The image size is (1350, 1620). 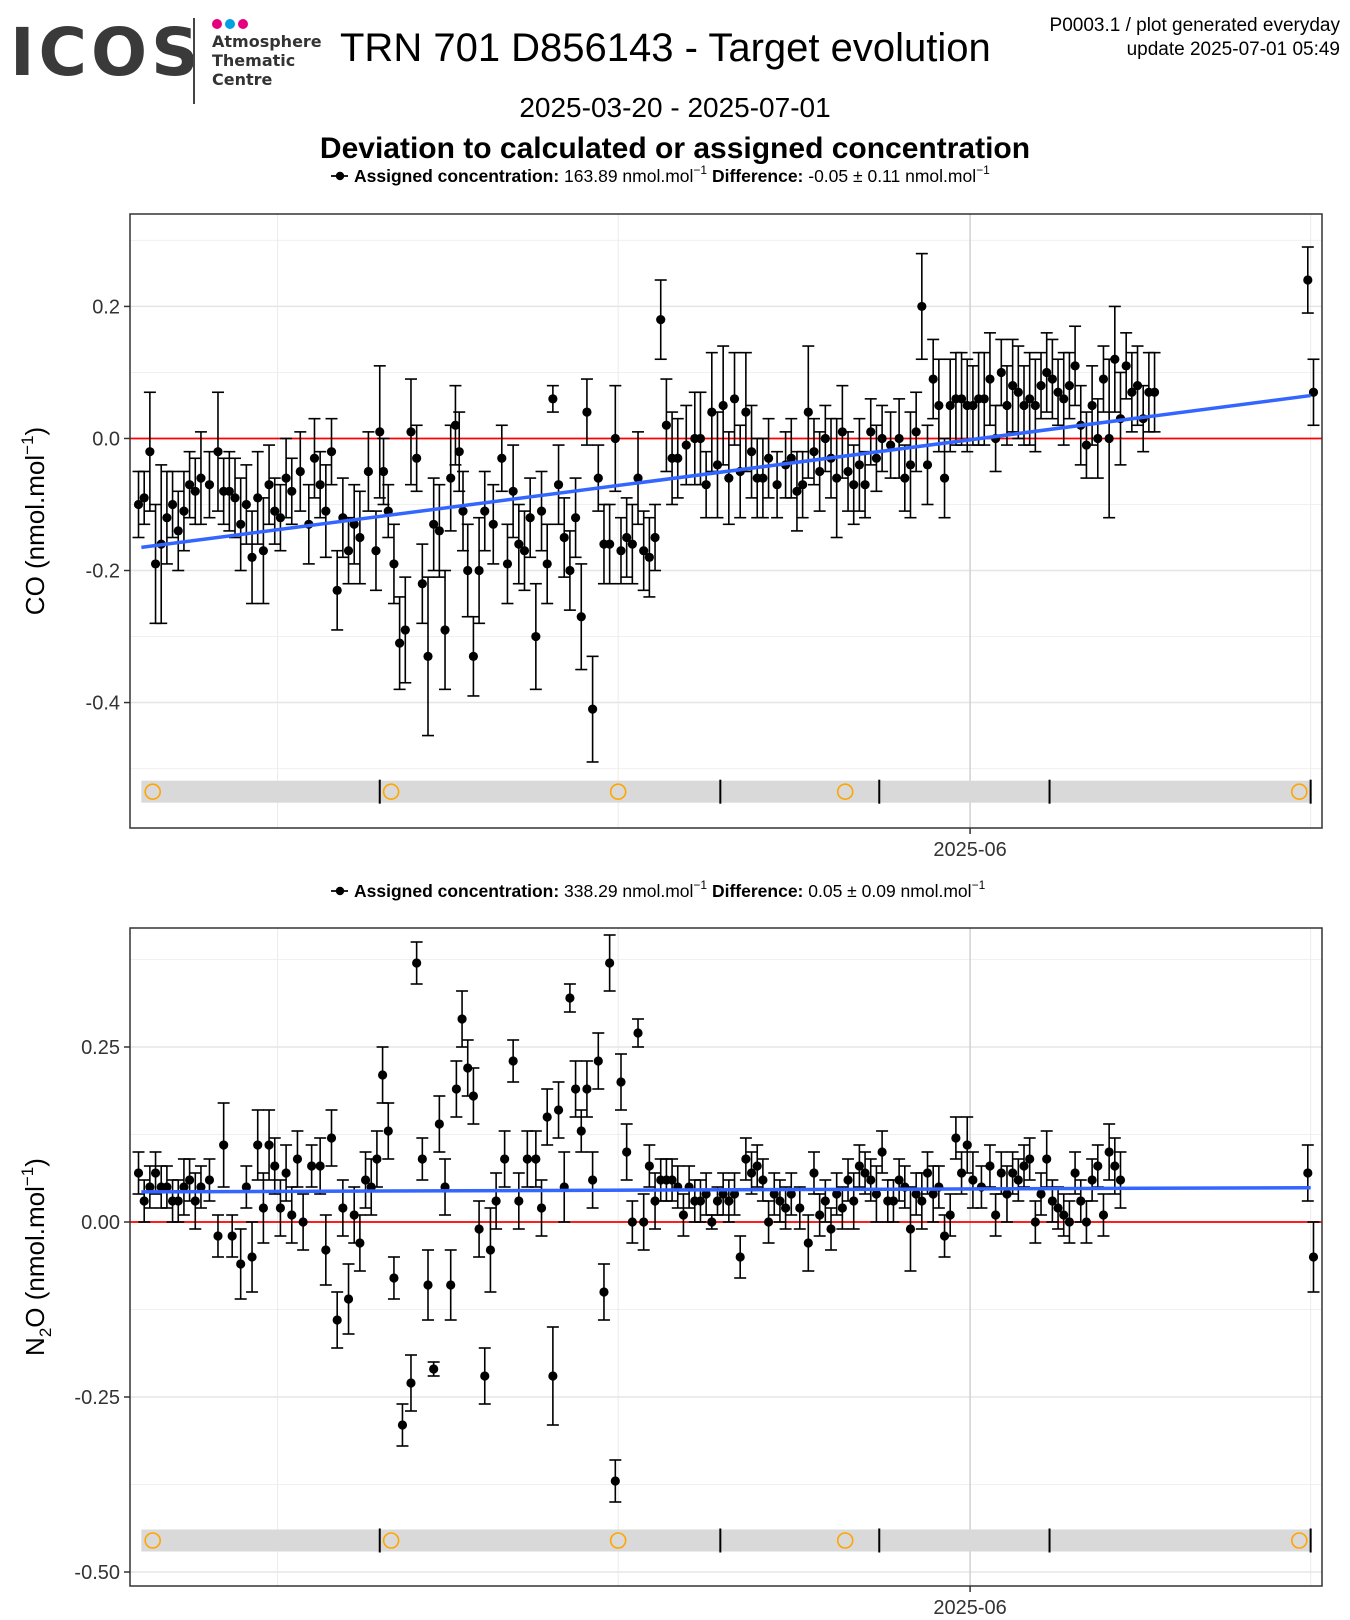 What do you see at coordinates (1194, 25) in the screenshot?
I see `meta-line: P0003.1 / plot generated everyday` at bounding box center [1194, 25].